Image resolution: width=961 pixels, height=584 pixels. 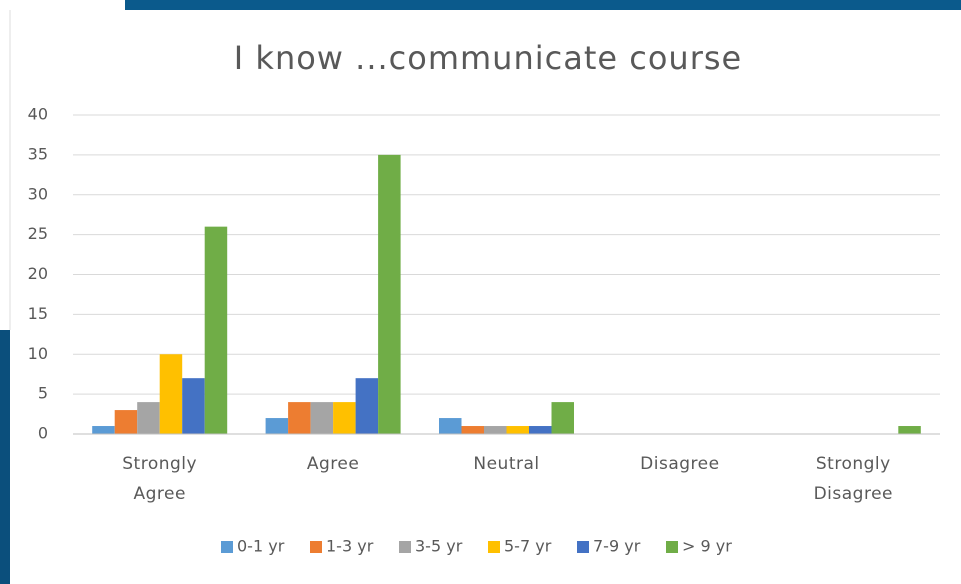 I want to click on y-tick-label: 25, so click(x=38, y=233).